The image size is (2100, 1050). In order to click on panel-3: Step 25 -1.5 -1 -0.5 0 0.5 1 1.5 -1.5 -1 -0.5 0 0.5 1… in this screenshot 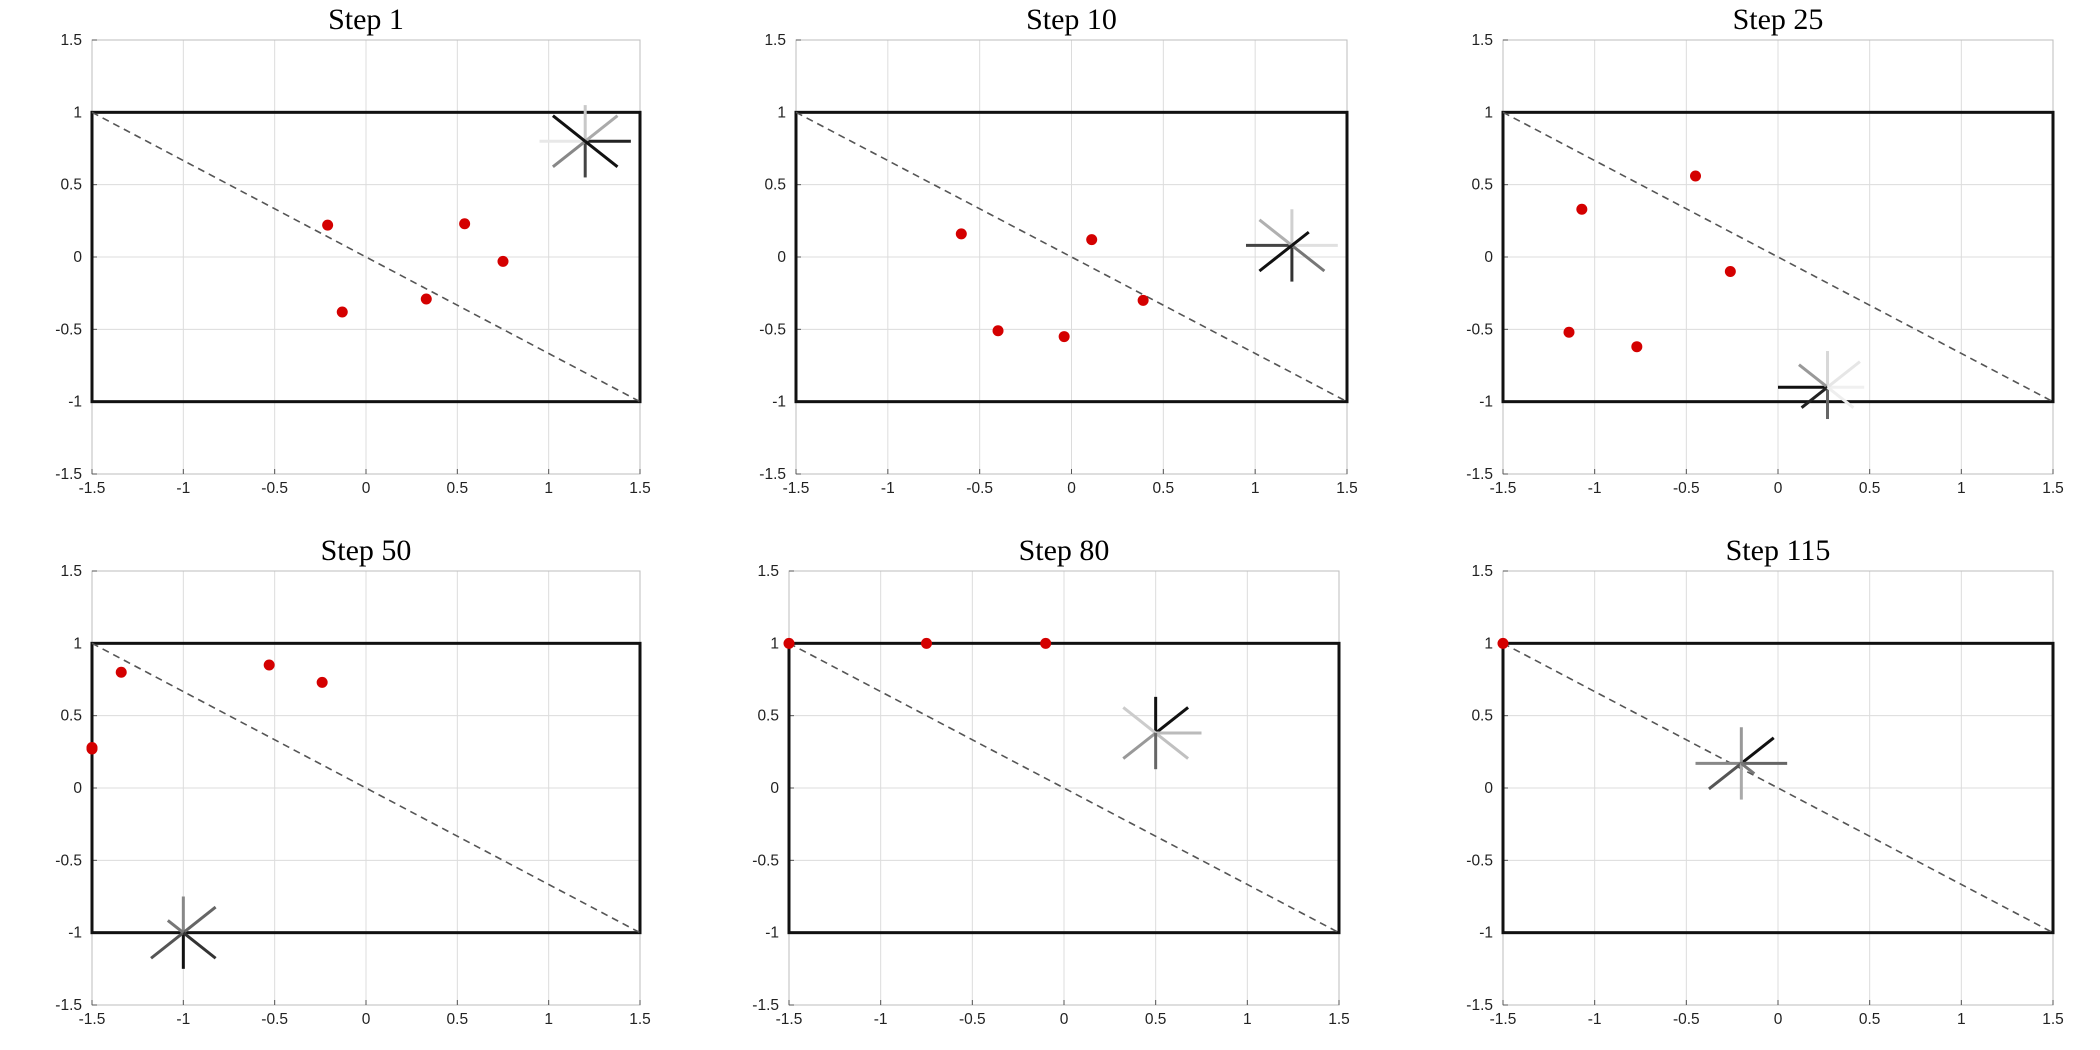, I will do `click(1765, 250)`.